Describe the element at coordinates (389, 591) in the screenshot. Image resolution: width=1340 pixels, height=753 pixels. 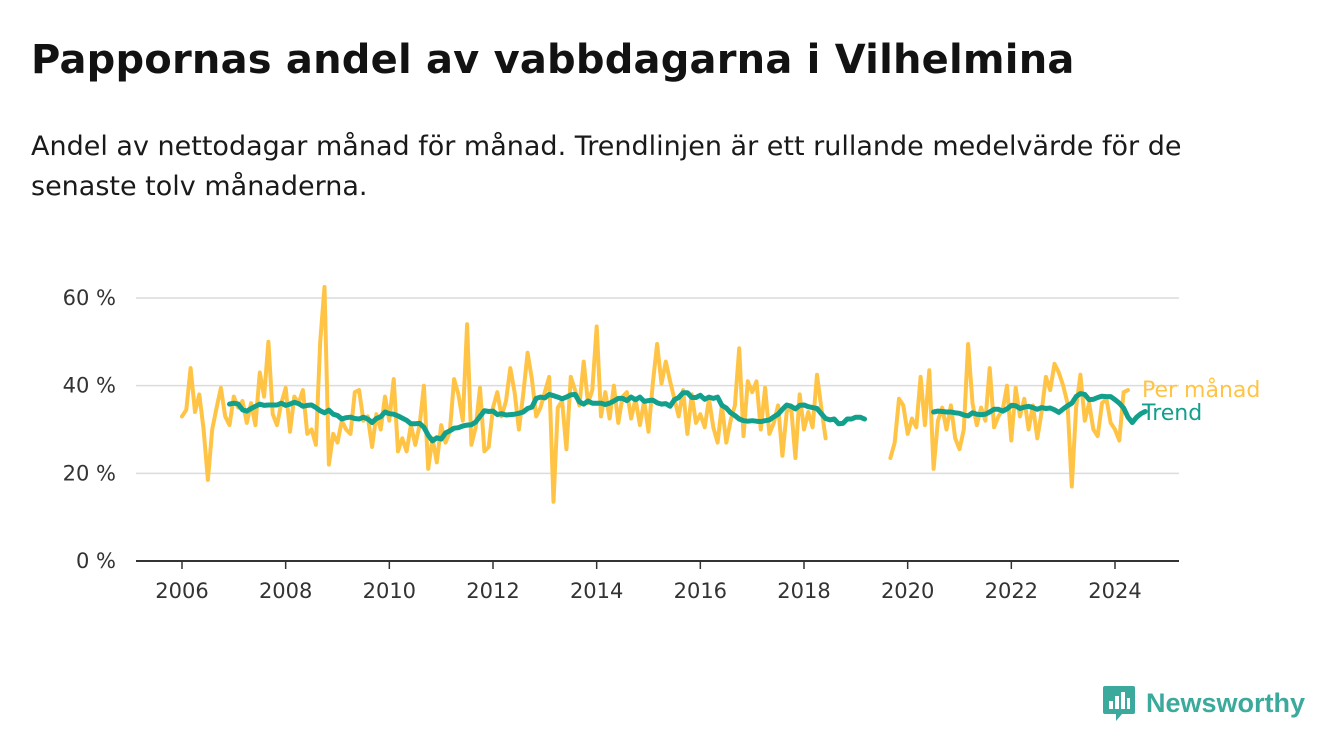
I see `x-tick-label: 2010` at that location.